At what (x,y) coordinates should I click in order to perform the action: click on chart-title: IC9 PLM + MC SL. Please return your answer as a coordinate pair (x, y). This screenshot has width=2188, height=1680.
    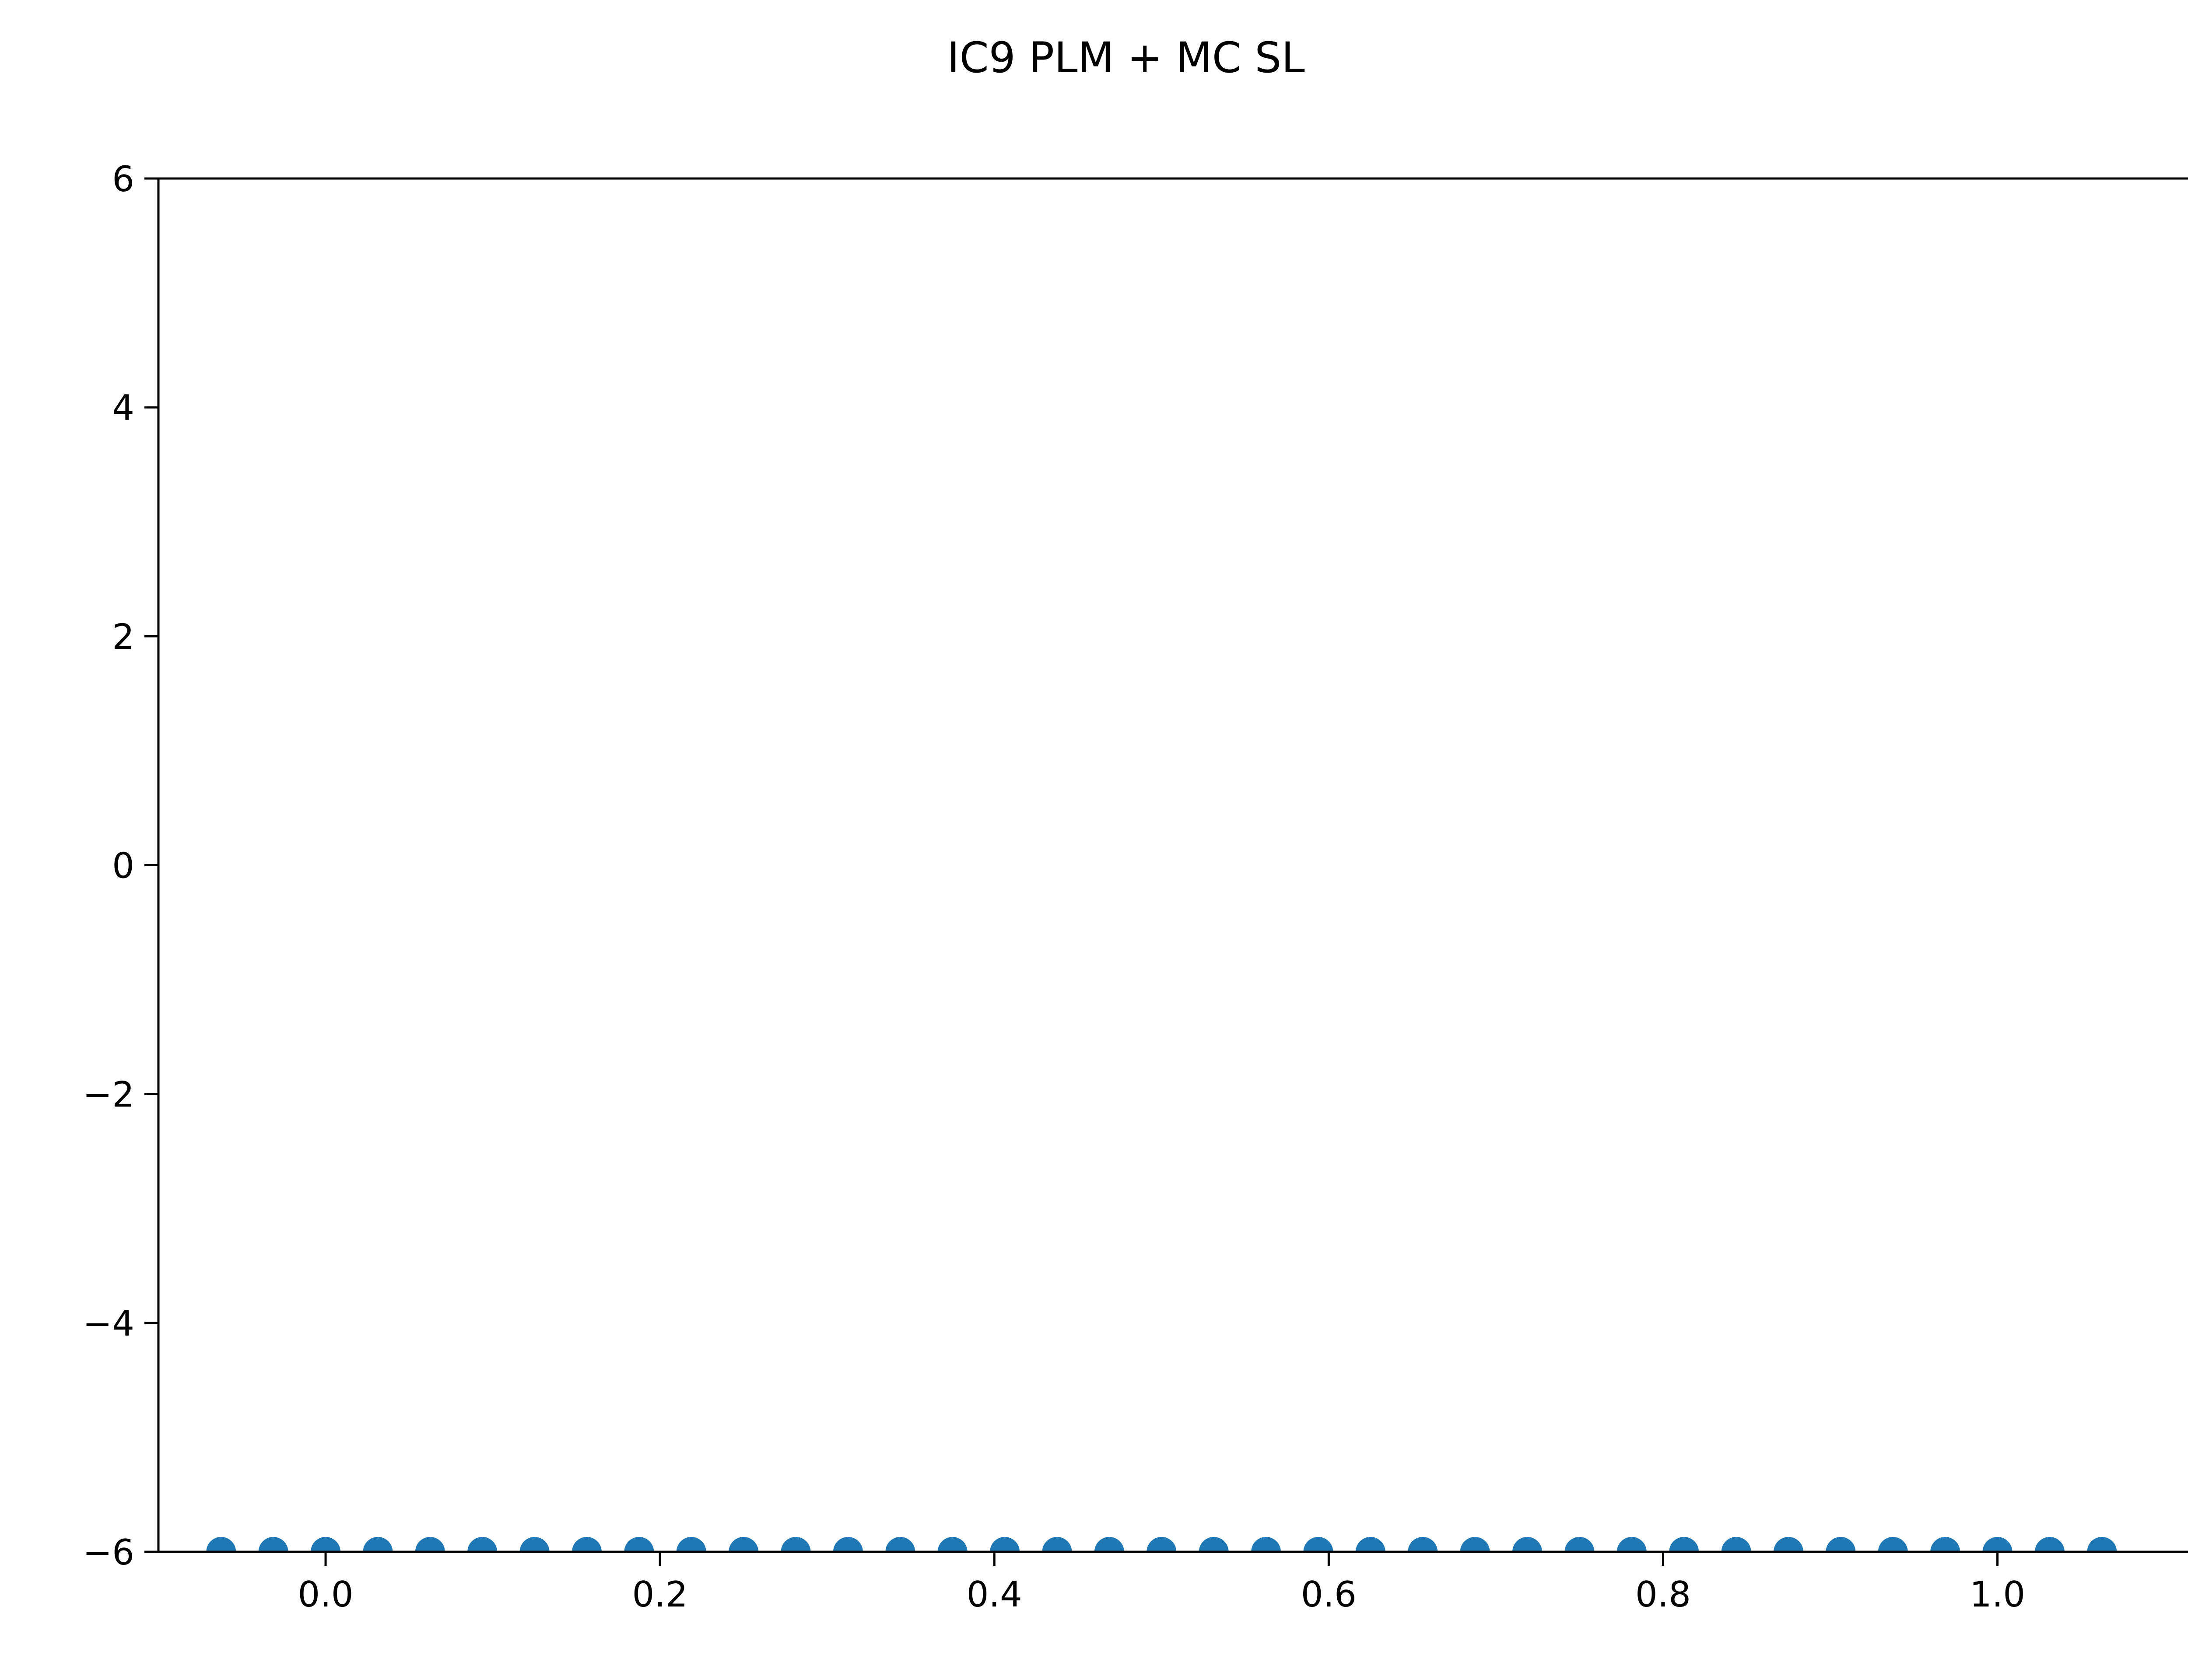
    Looking at the image, I should click on (1125, 57).